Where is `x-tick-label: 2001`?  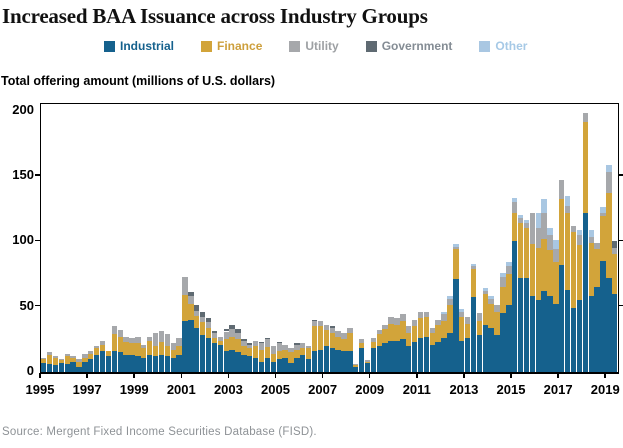 x-tick-label: 2001 is located at coordinates (181, 389).